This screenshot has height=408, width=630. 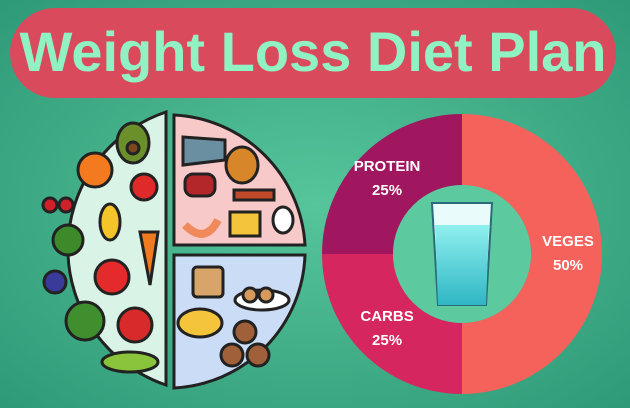 What do you see at coordinates (568, 241) in the screenshot?
I see `slice-label: VEGES` at bounding box center [568, 241].